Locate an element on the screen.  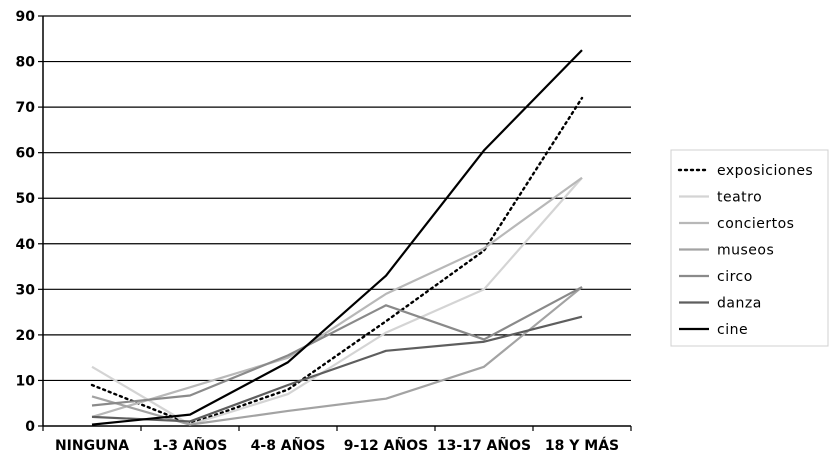
x-tick-label: 13-17 AÑOS is located at coordinates (484, 445).